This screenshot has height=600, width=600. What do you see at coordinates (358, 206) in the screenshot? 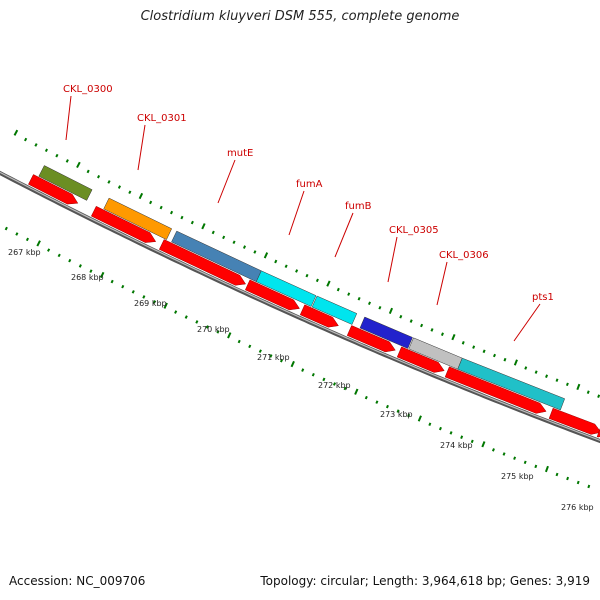
I see `gene-label-fumb: fumB` at bounding box center [358, 206].